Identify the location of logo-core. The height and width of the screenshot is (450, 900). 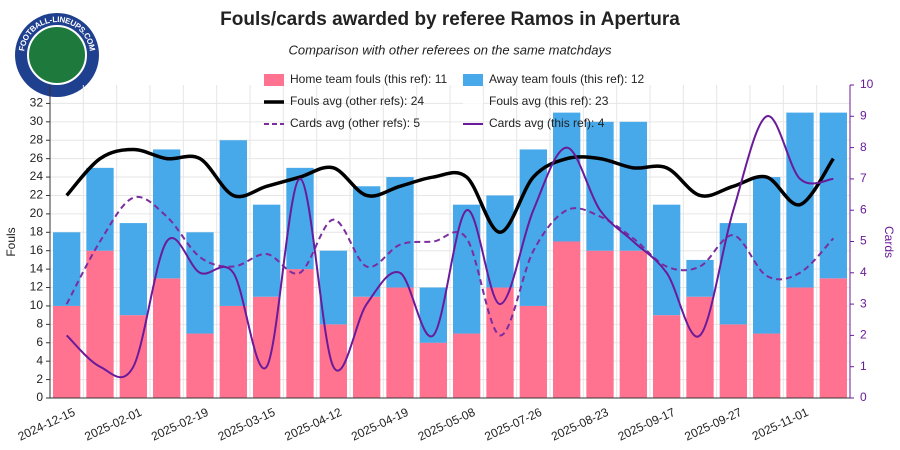
(57, 55).